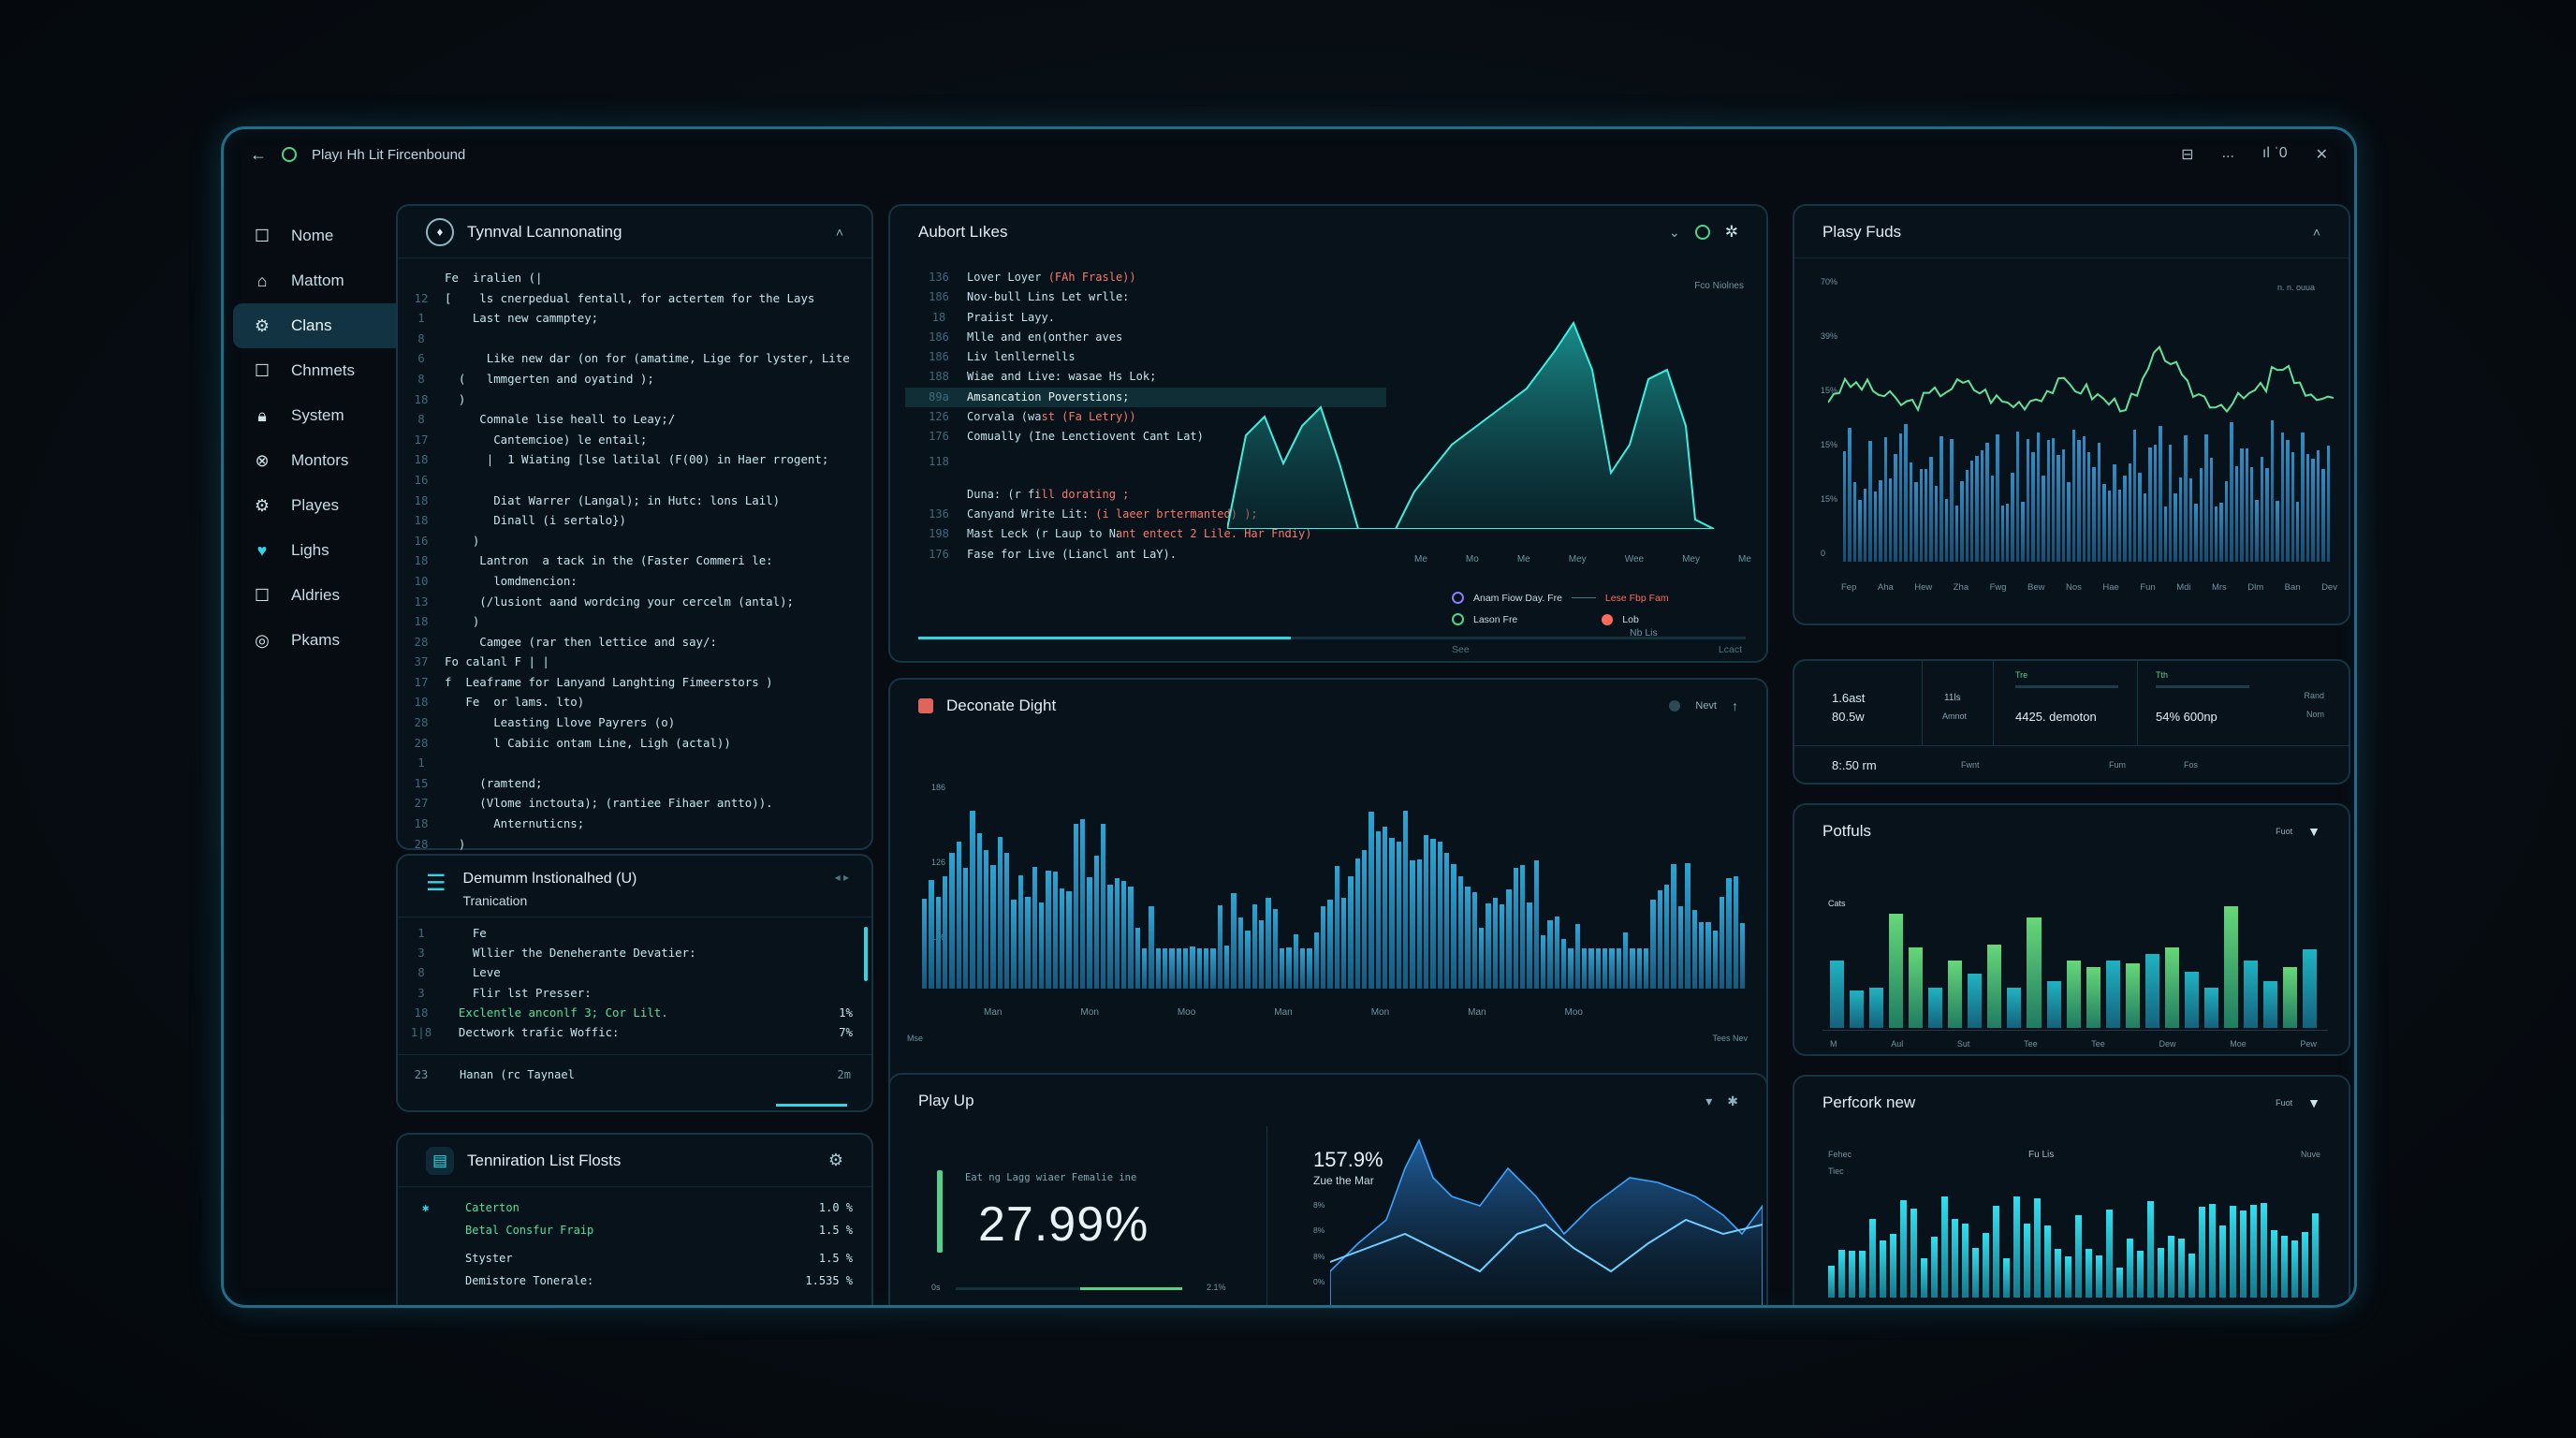 The width and height of the screenshot is (2576, 1438). What do you see at coordinates (946, 1100) in the screenshot?
I see `playup-title: Play Up` at bounding box center [946, 1100].